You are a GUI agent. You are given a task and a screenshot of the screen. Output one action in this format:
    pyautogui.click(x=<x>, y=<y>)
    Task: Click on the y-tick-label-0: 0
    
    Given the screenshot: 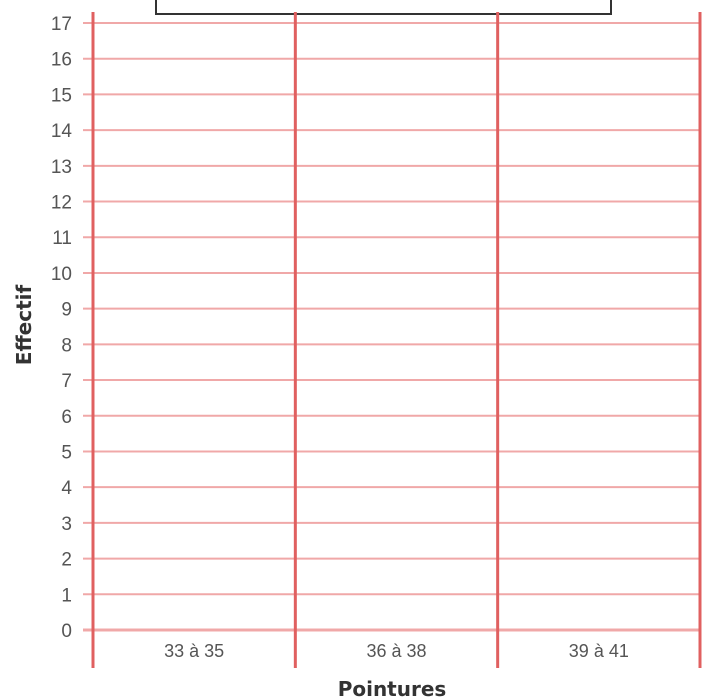 What is the action you would take?
    pyautogui.click(x=66, y=631)
    